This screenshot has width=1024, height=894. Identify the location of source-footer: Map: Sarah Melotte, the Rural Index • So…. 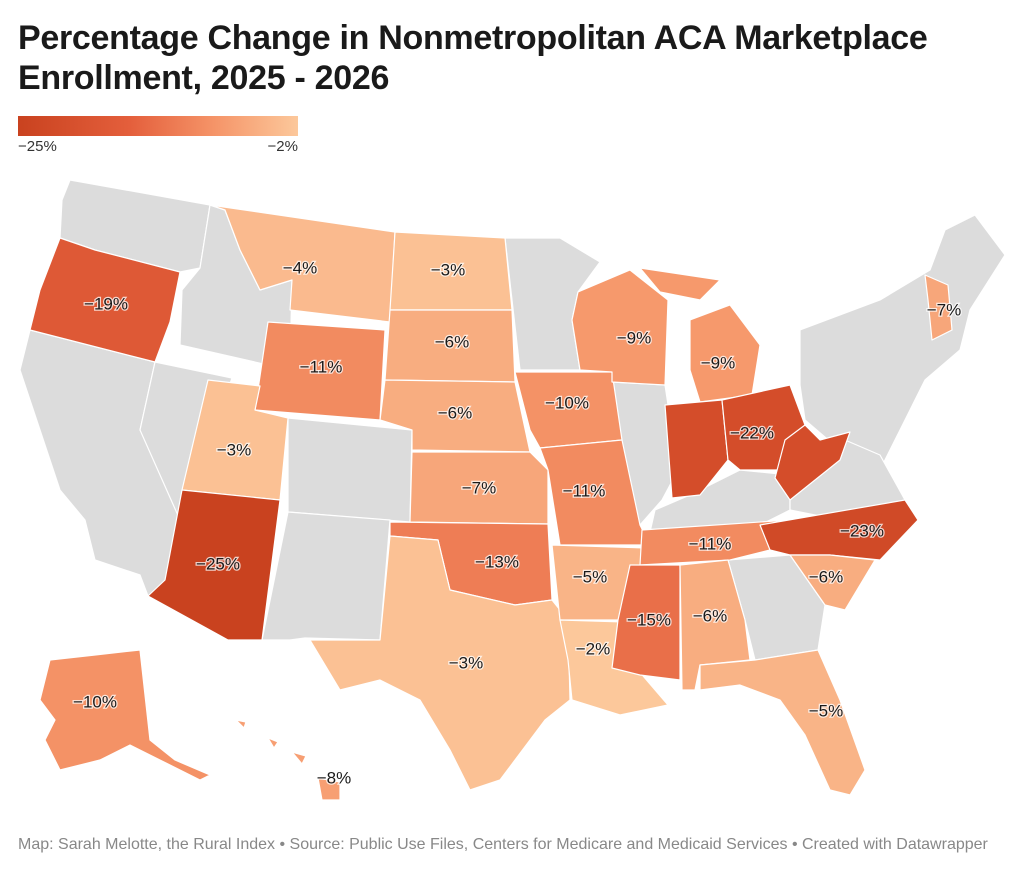
(503, 844).